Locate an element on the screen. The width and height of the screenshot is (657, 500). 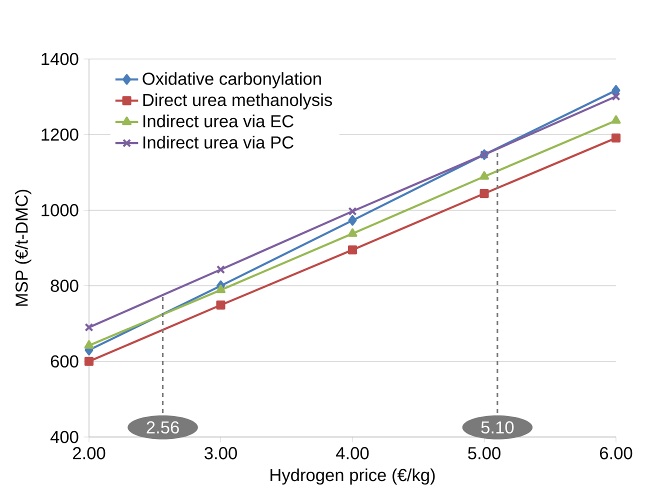
y-tick-label: 1400 is located at coordinates (60, 59).